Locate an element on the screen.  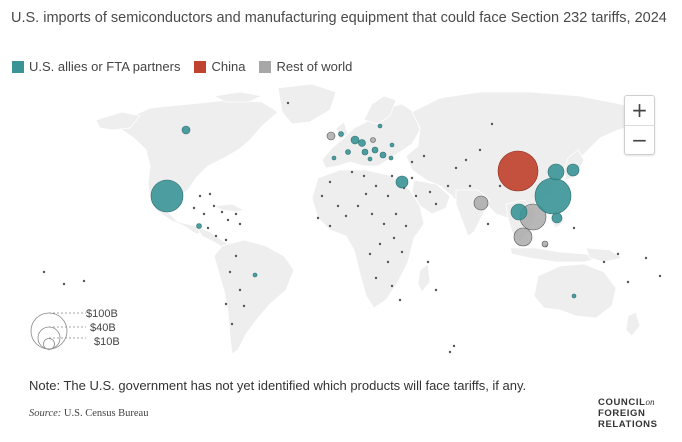
logo-line-3: RELATIONS is located at coordinates (628, 424).